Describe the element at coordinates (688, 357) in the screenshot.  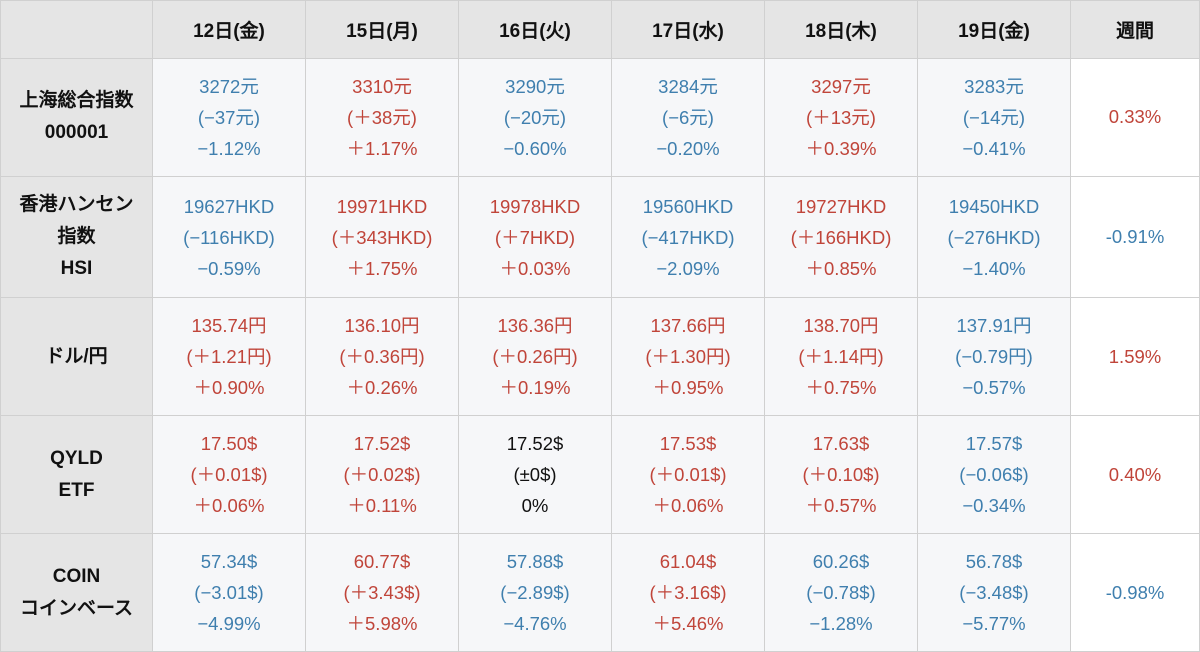
I see `price-change: (＋1.30円)` at that location.